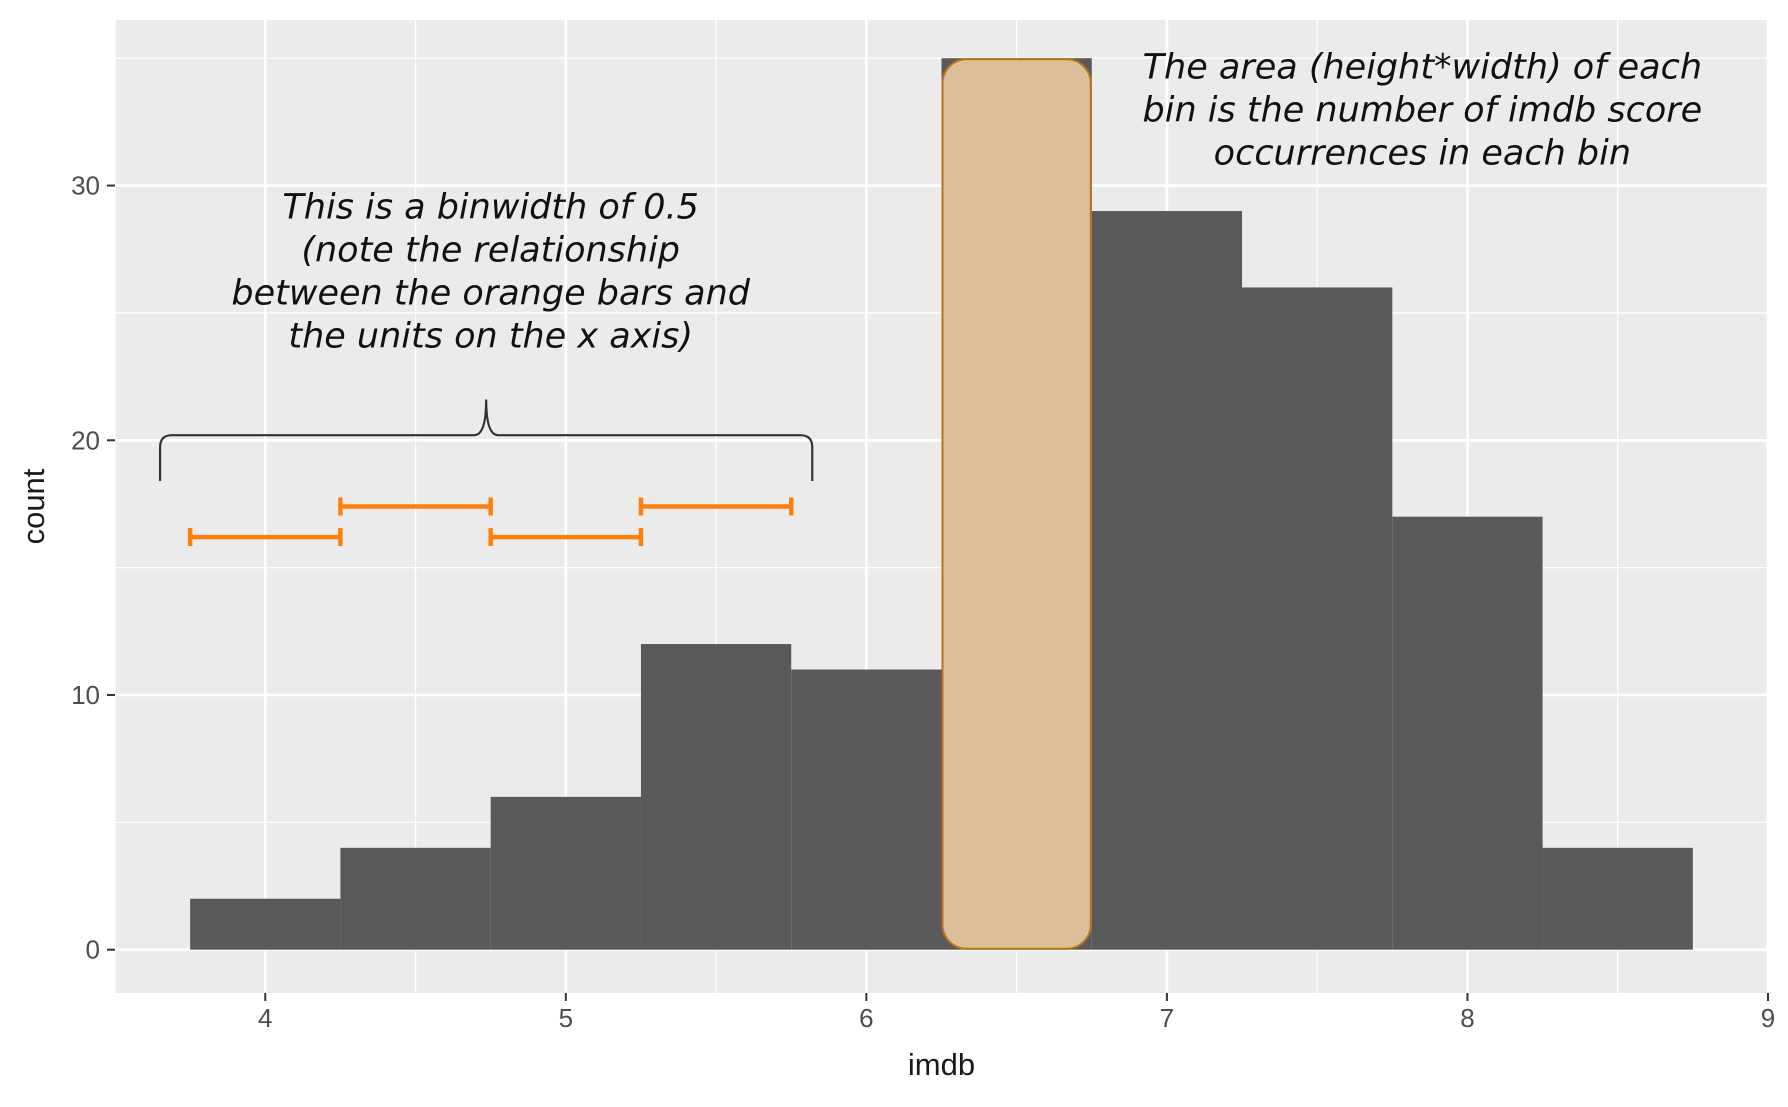  What do you see at coordinates (1467, 1018) in the screenshot?
I see `x-tick-label: 8` at bounding box center [1467, 1018].